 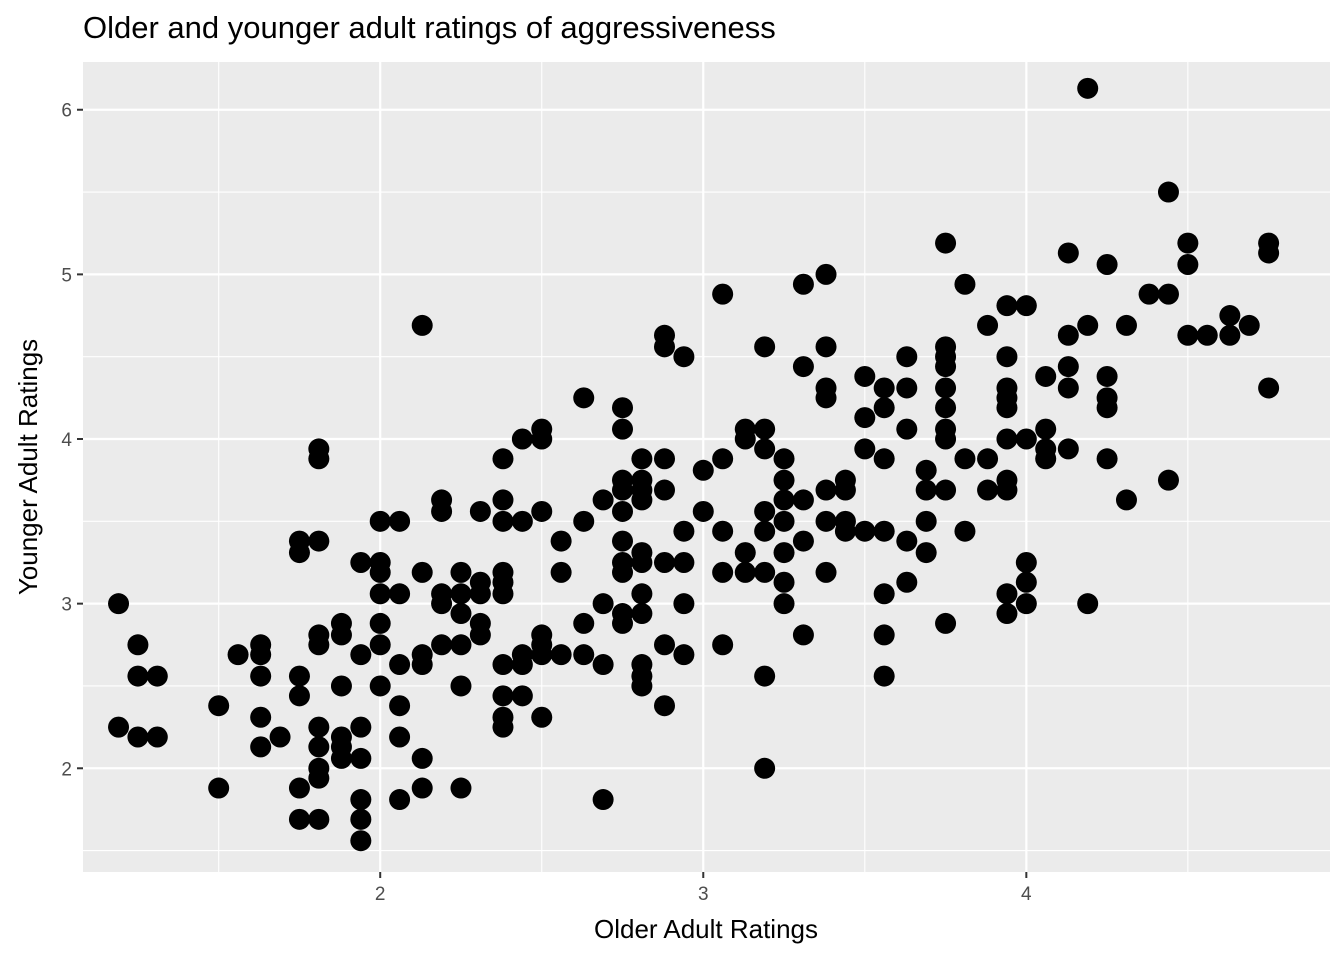 What do you see at coordinates (66, 440) in the screenshot?
I see `y-tick-label-2: 4` at bounding box center [66, 440].